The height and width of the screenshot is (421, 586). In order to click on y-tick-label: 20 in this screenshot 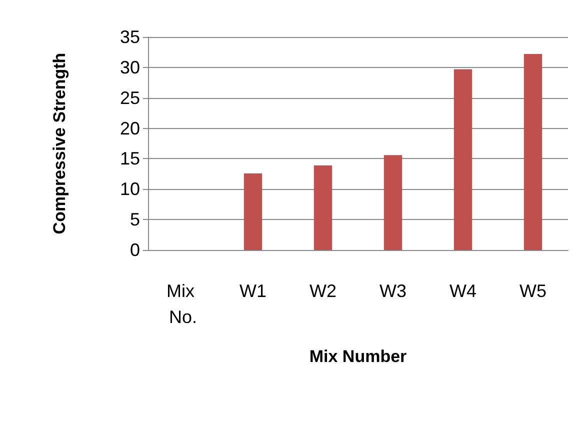, I will do `click(130, 128)`.